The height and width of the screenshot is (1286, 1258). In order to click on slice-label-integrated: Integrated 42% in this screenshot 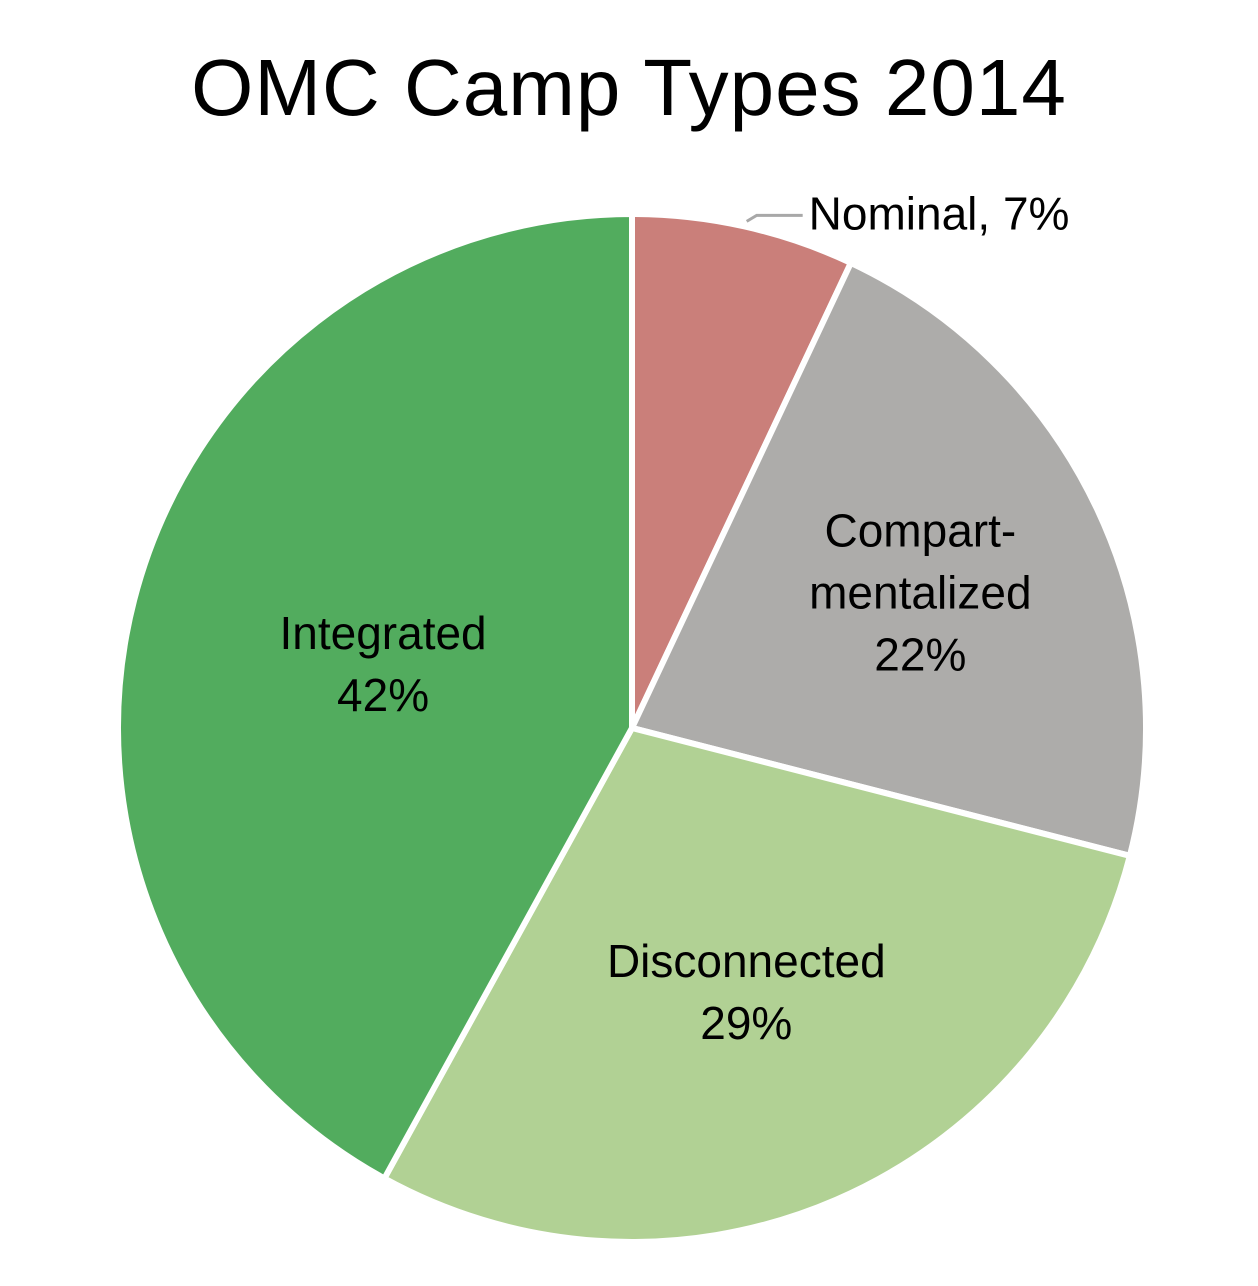, I will do `click(382, 664)`.